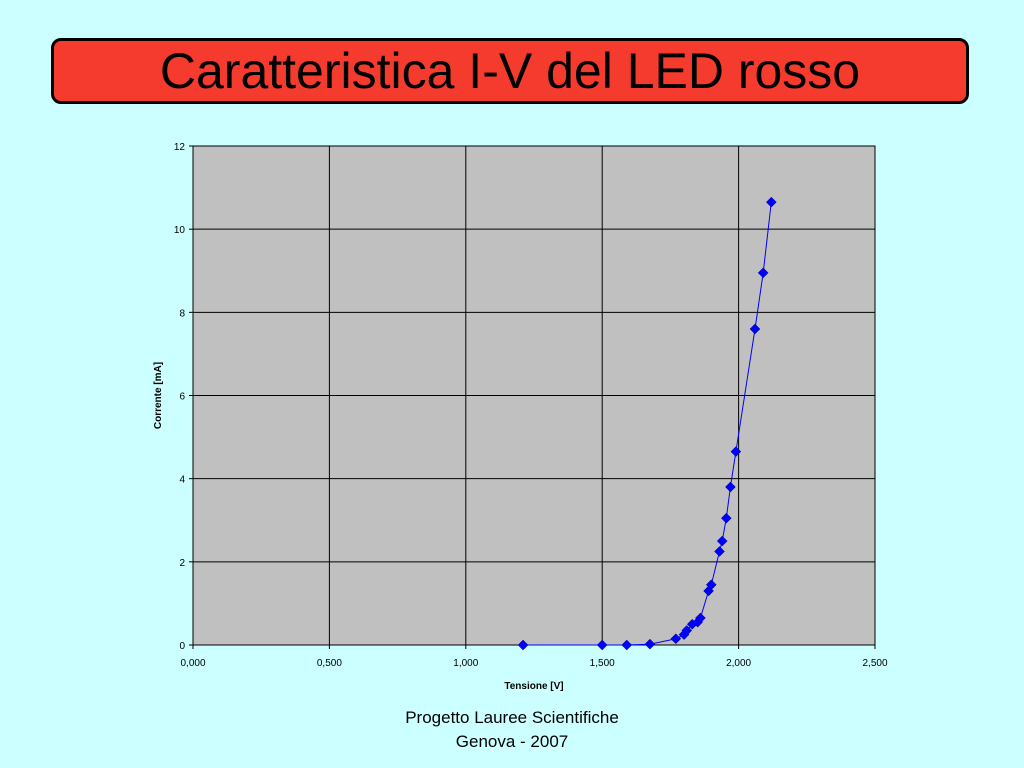 Image resolution: width=1024 pixels, height=768 pixels. I want to click on title-banner: Caratteristica I-V del LED rosso, so click(510, 71).